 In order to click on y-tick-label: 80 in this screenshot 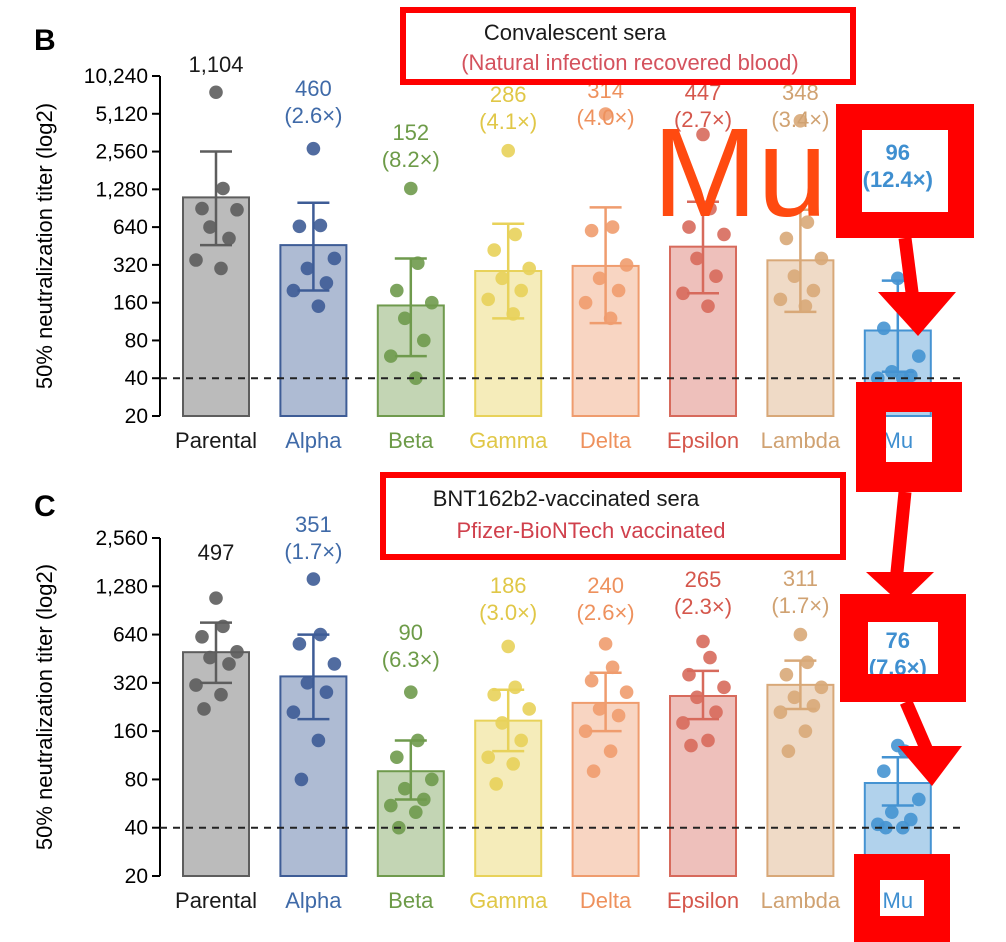, I will do `click(136, 779)`.